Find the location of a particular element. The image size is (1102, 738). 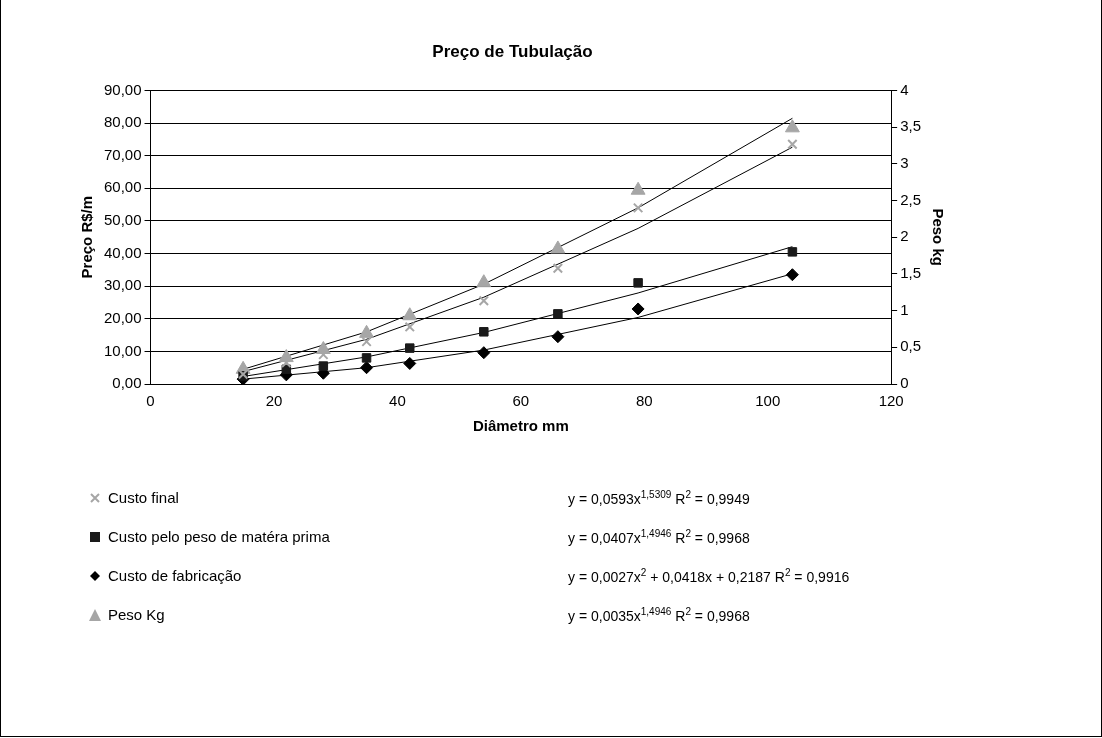

y-tick-label: 50,00 is located at coordinates (122, 220).